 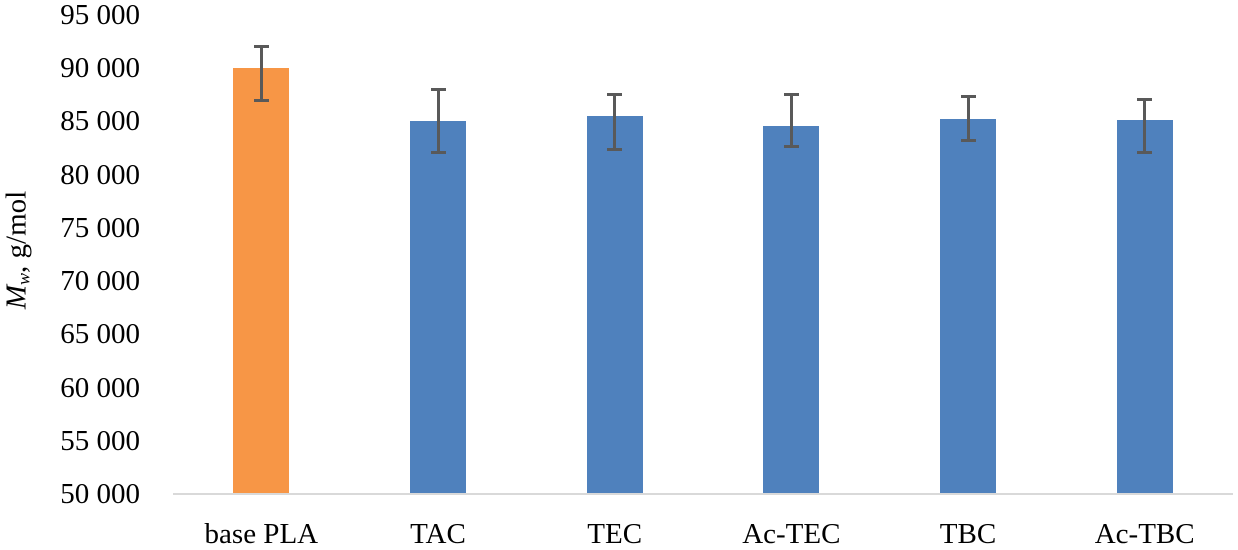 What do you see at coordinates (791, 309) in the screenshot?
I see `bar-ac-tec` at bounding box center [791, 309].